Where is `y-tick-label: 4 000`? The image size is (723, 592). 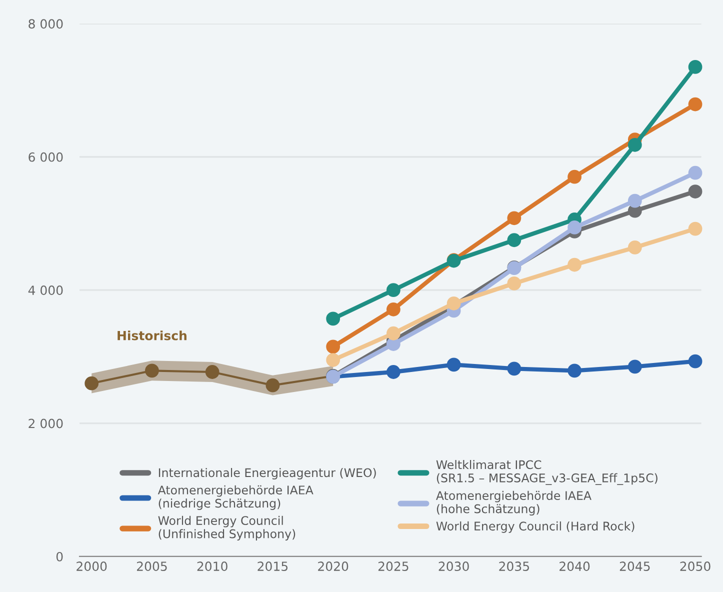
y-tick-label: 4 000 is located at coordinates (45, 291).